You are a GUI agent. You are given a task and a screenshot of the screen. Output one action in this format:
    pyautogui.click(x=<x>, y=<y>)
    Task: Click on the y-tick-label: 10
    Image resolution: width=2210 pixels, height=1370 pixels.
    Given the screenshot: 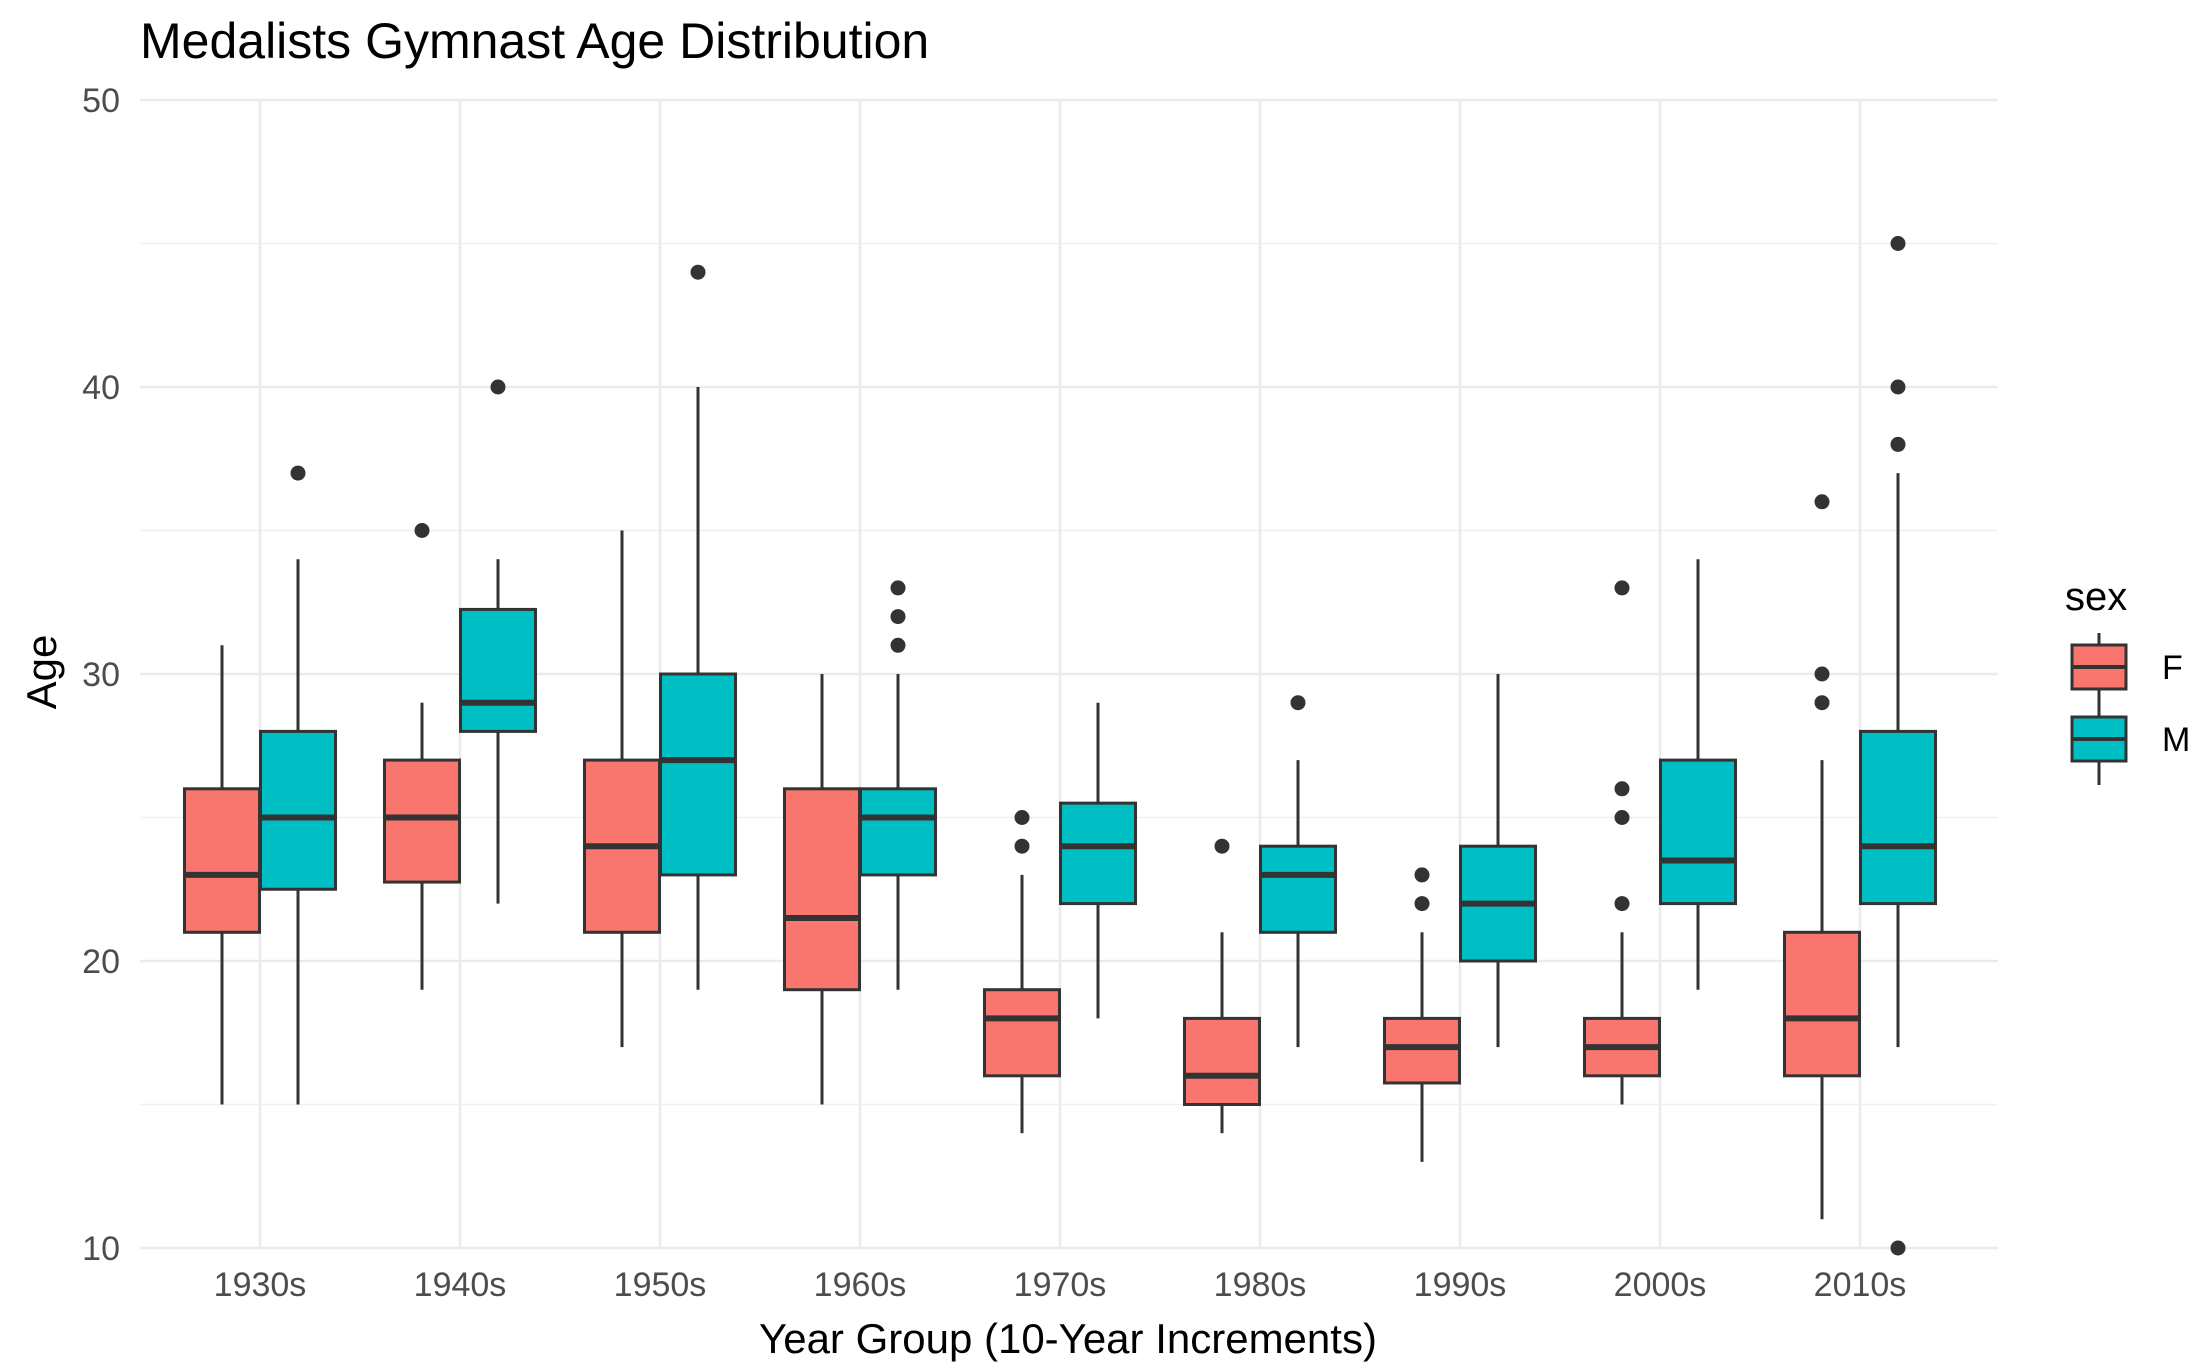 What is the action you would take?
    pyautogui.click(x=101, y=1249)
    